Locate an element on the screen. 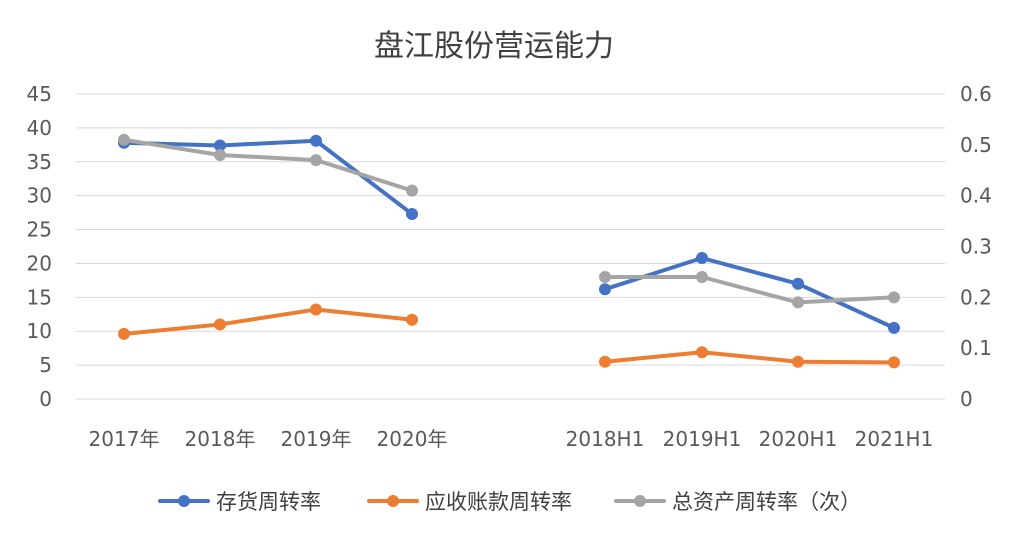  legend-label: 总资产周转率（次） is located at coordinates (766, 502).